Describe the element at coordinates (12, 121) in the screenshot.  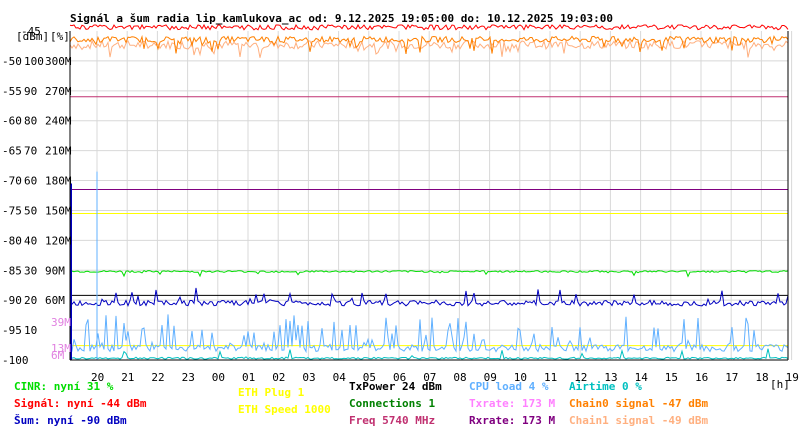
I see `dbm-tick-label: -60` at that location.